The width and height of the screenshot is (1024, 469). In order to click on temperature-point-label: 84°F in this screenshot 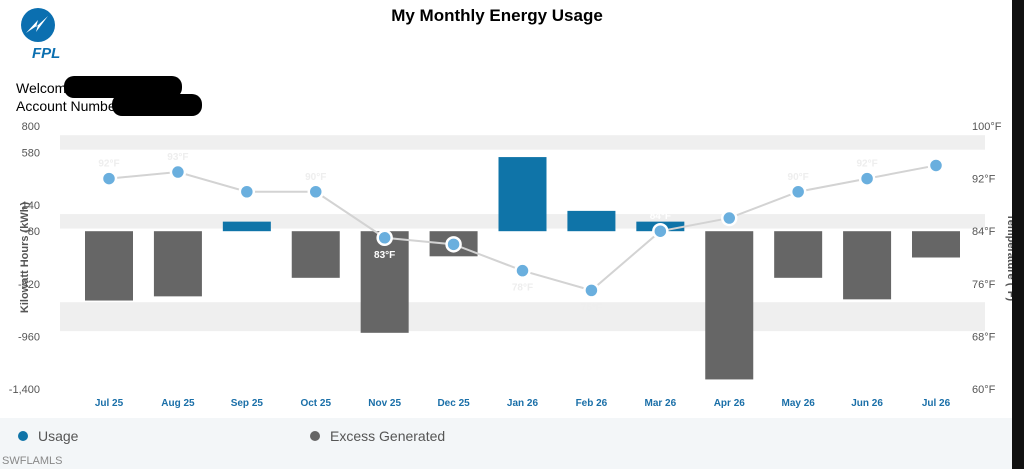, I will do `click(660, 216)`.